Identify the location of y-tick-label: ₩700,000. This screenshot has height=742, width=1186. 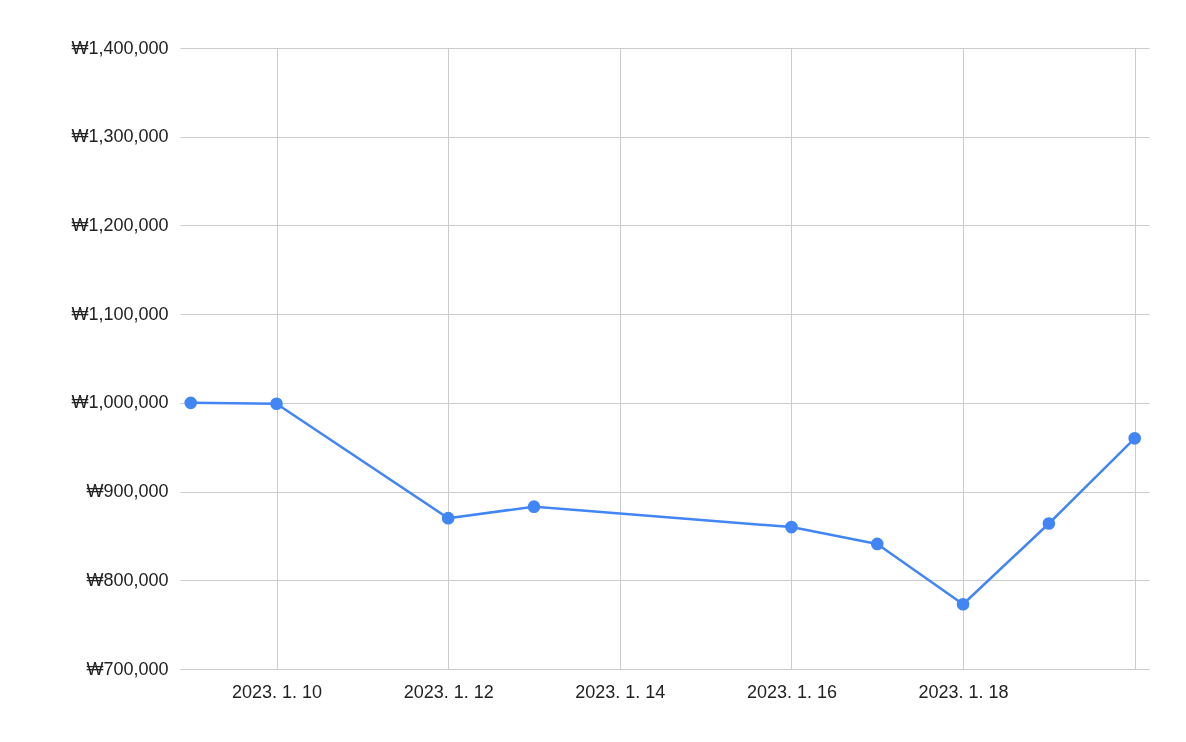
(127, 668).